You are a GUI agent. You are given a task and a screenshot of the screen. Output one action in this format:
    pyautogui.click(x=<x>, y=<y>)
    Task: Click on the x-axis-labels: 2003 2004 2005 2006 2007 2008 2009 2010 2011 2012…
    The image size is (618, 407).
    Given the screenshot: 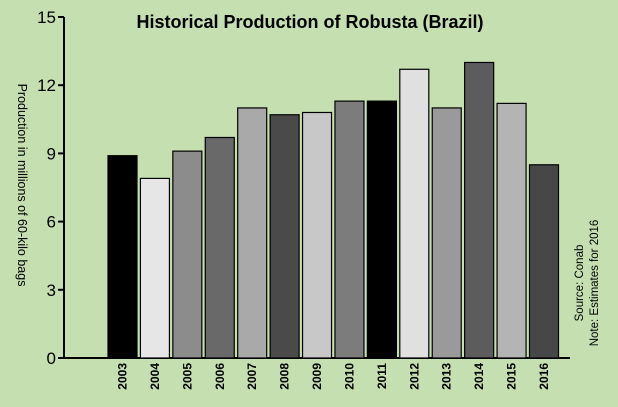 What is the action you would take?
    pyautogui.click(x=334, y=376)
    